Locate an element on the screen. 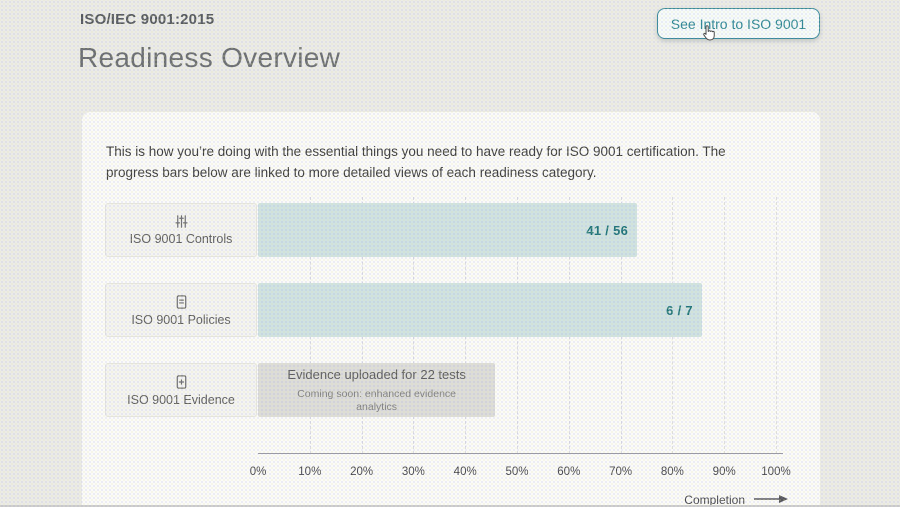 The height and width of the screenshot is (507, 900). evidence-status-title: Evidence uploaded for 22 tests is located at coordinates (376, 374).